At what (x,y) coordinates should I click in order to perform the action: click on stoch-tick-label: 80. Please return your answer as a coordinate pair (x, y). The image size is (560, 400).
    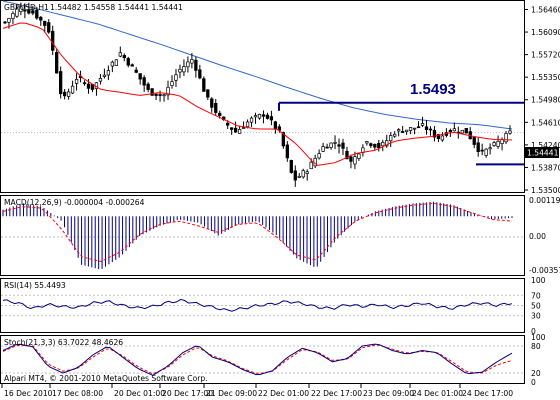
    Looking at the image, I should click on (536, 346).